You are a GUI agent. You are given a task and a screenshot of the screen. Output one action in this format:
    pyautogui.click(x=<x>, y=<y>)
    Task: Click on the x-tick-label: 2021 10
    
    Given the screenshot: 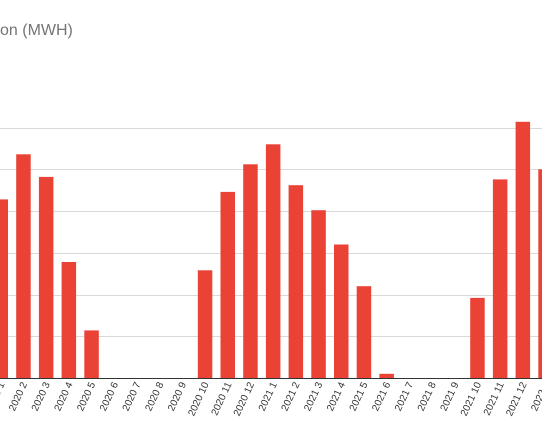 What is the action you would take?
    pyautogui.click(x=471, y=399)
    